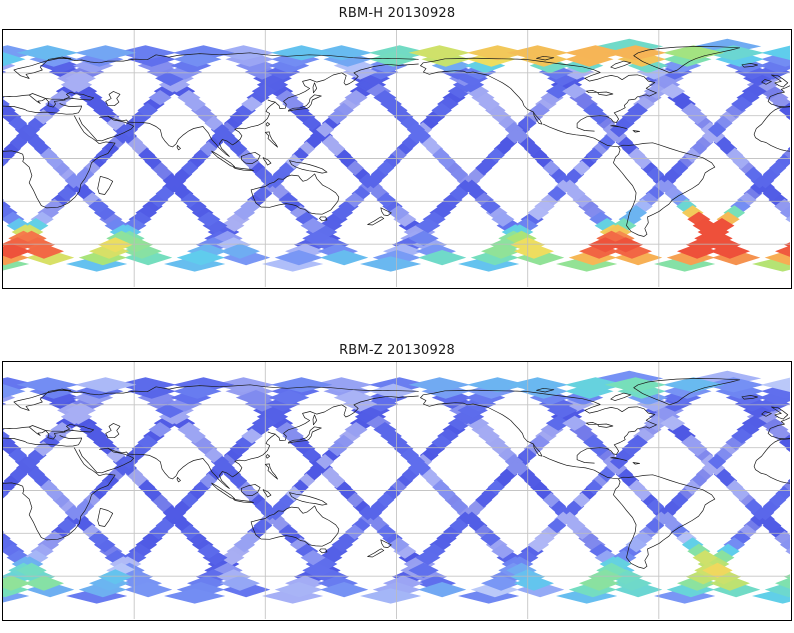 Image resolution: width=794 pixels, height=633 pixels. Describe the element at coordinates (397, 350) in the screenshot. I see `panel-title-rbm-z: RBM-Z 20130928` at that location.